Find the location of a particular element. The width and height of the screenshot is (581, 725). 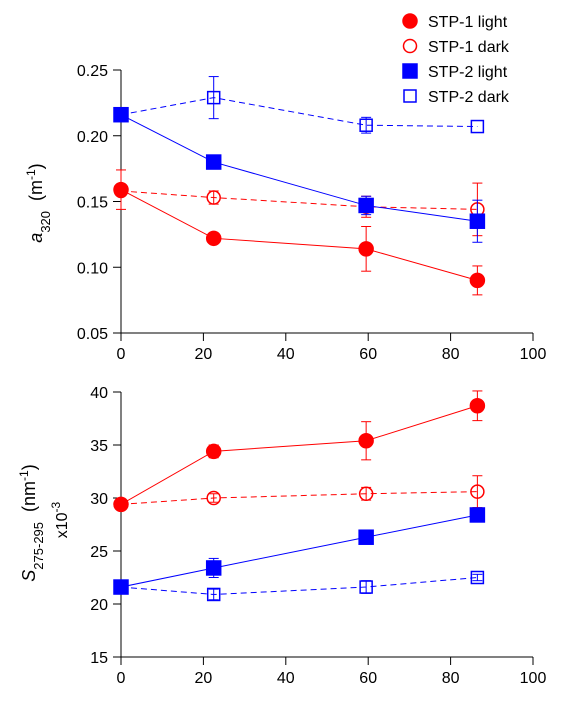

y-tick-label: 0.20 is located at coordinates (92, 137).